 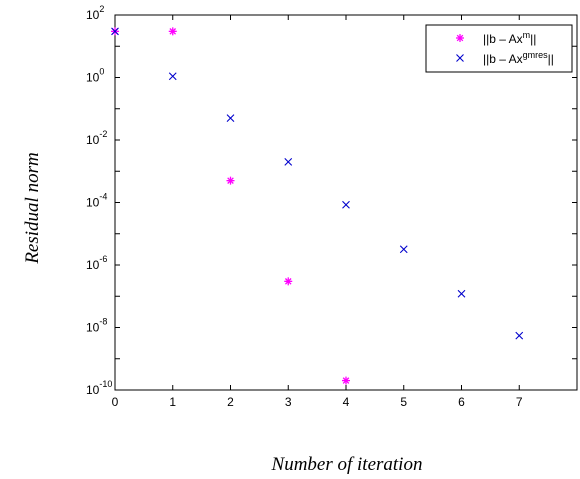 I want to click on x-tick-label: 1, so click(x=172, y=402).